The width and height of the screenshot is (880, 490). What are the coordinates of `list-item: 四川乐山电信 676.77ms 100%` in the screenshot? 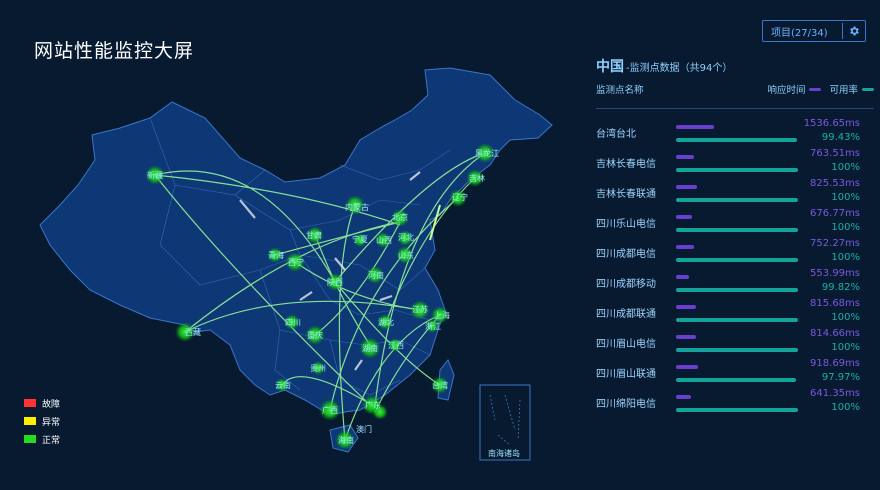 It's located at (735, 223).